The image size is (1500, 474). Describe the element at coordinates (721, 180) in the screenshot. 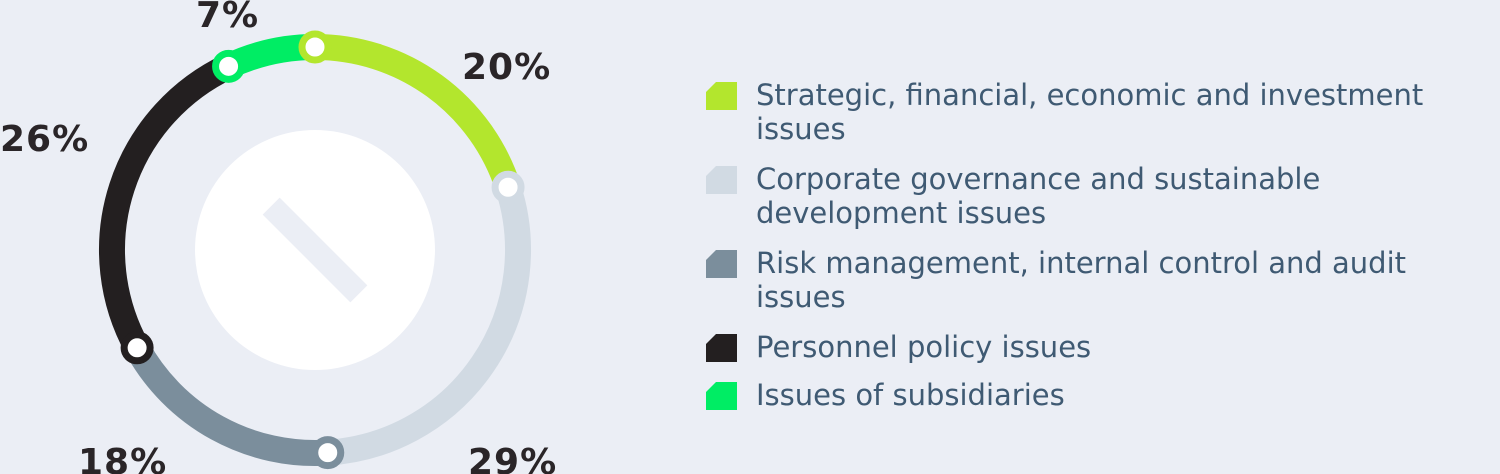

I see `legend-swatch-governance` at that location.